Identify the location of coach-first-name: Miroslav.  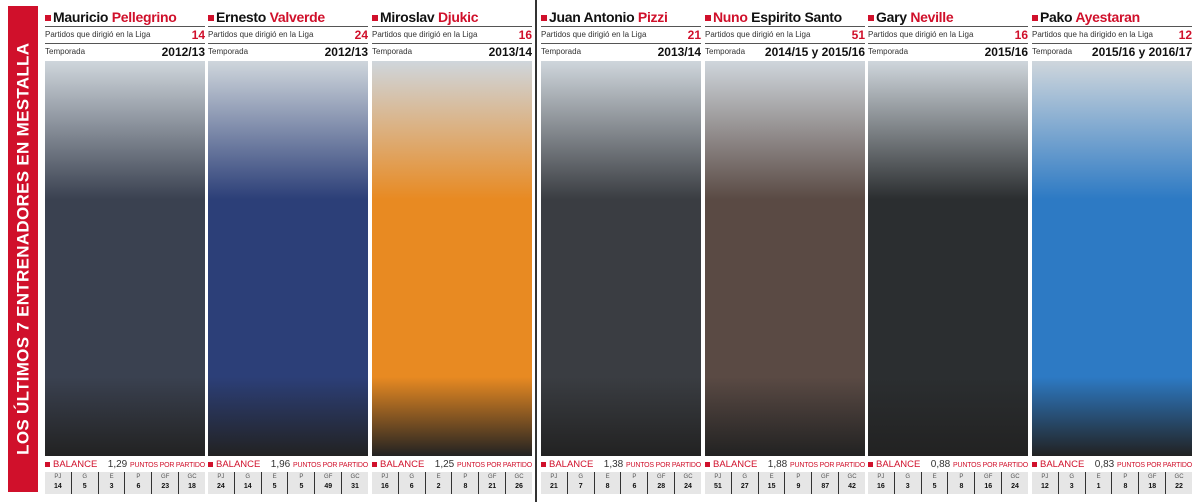
(407, 17).